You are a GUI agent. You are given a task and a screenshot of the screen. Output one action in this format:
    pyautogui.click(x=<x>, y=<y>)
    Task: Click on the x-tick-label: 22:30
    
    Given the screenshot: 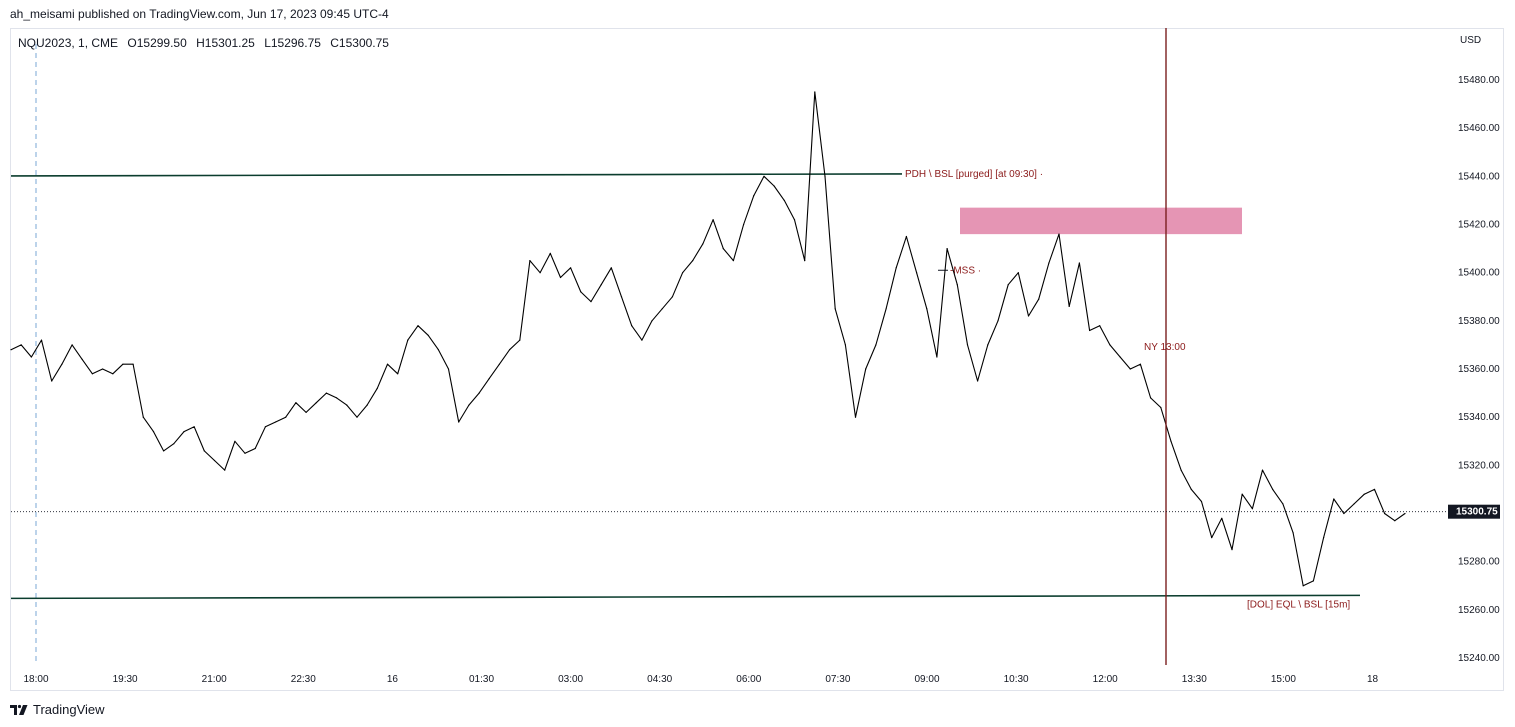 What is the action you would take?
    pyautogui.click(x=303, y=679)
    